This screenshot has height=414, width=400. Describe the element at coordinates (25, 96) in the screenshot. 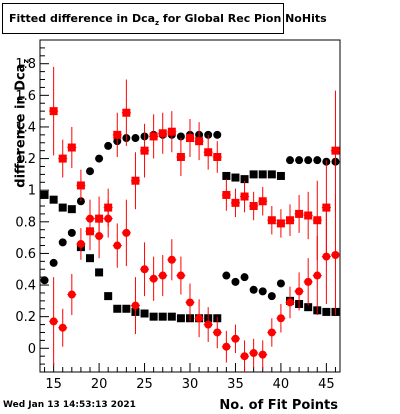

I see `y-tick-label: 1.6` at that location.